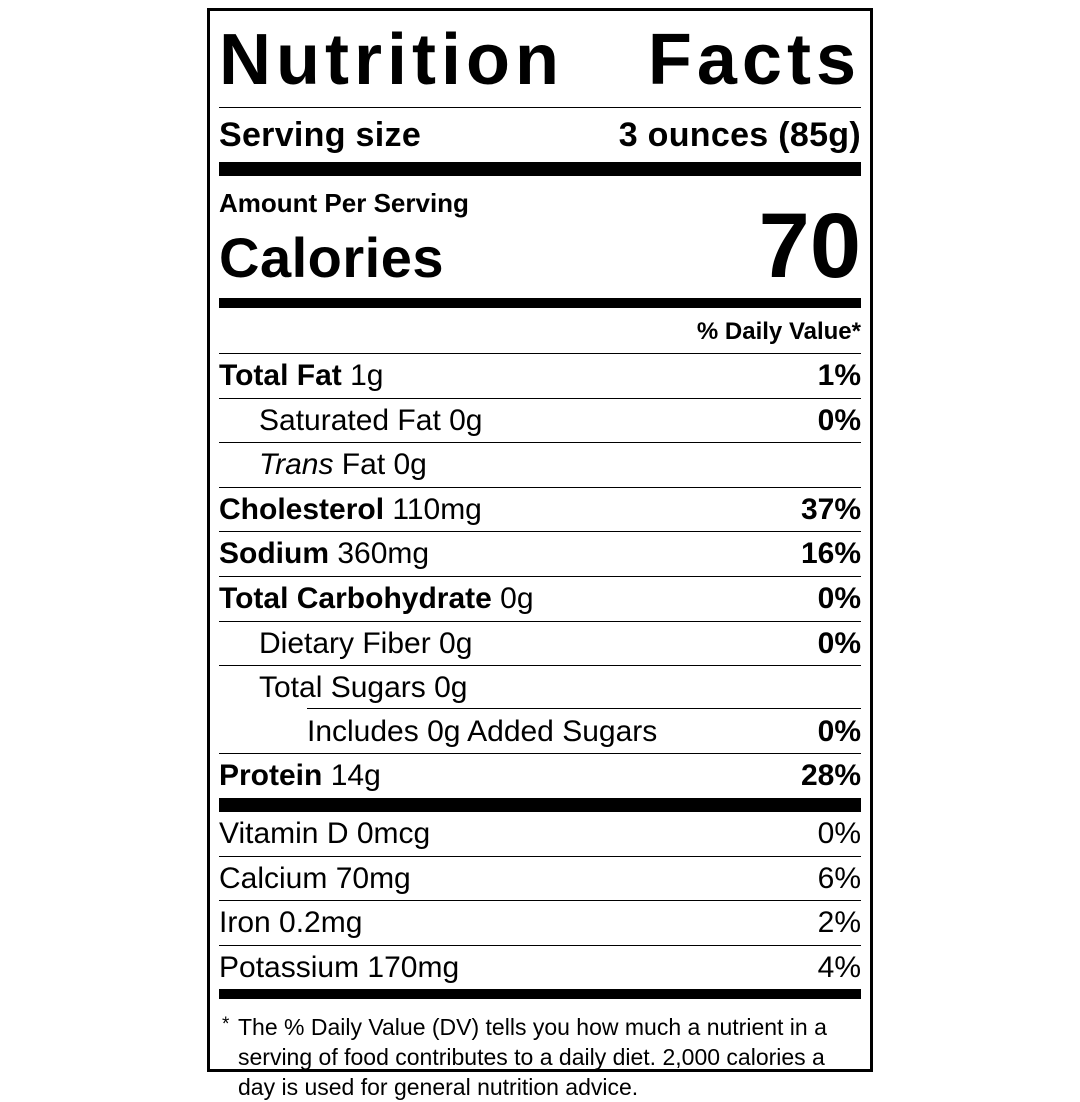 This screenshot has height=1102, width=1080. I want to click on label-title: Nutrition Facts, so click(540, 59).